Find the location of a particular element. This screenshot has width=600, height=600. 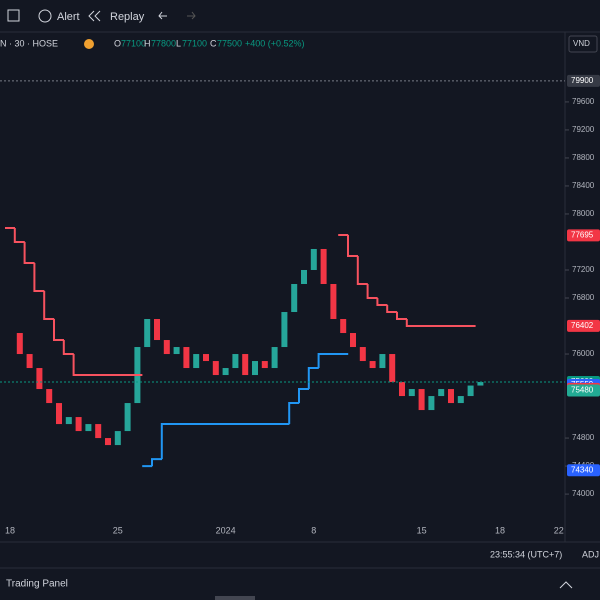

currency: VND is located at coordinates (581, 43).